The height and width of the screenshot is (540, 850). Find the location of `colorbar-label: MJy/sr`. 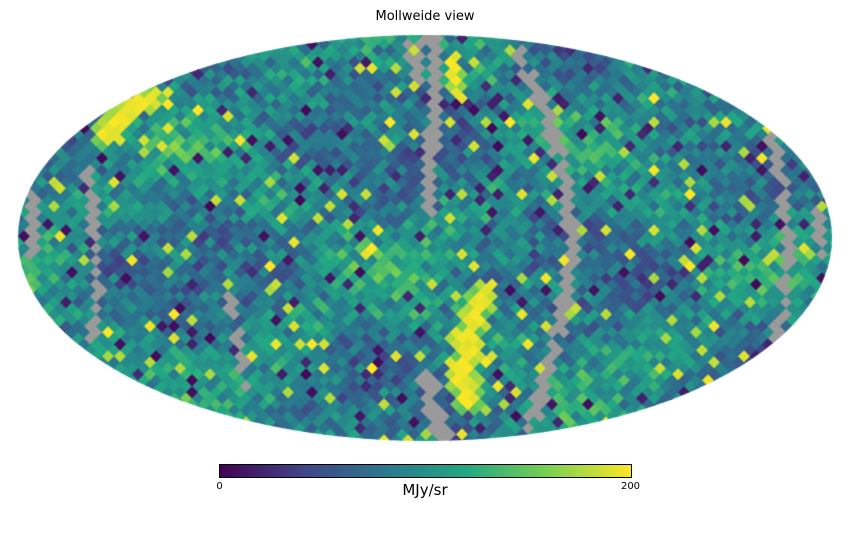

colorbar-label: MJy/sr is located at coordinates (425, 490).